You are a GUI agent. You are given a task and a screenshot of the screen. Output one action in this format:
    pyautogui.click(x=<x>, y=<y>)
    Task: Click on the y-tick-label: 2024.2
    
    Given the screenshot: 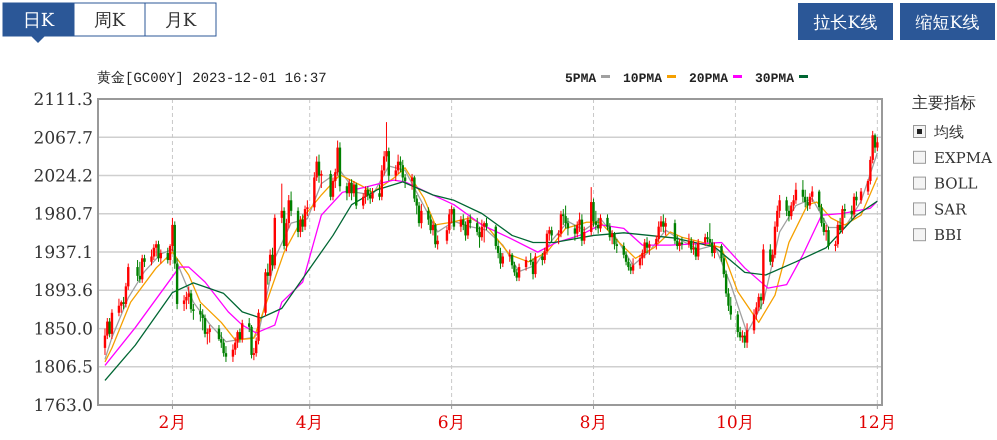 What is the action you would take?
    pyautogui.click(x=63, y=176)
    